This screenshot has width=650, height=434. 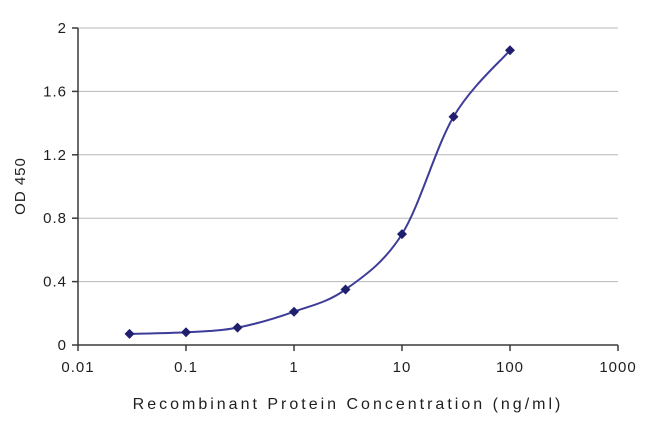 What do you see at coordinates (55, 282) in the screenshot?
I see `y-tick-label: 0.4` at bounding box center [55, 282].